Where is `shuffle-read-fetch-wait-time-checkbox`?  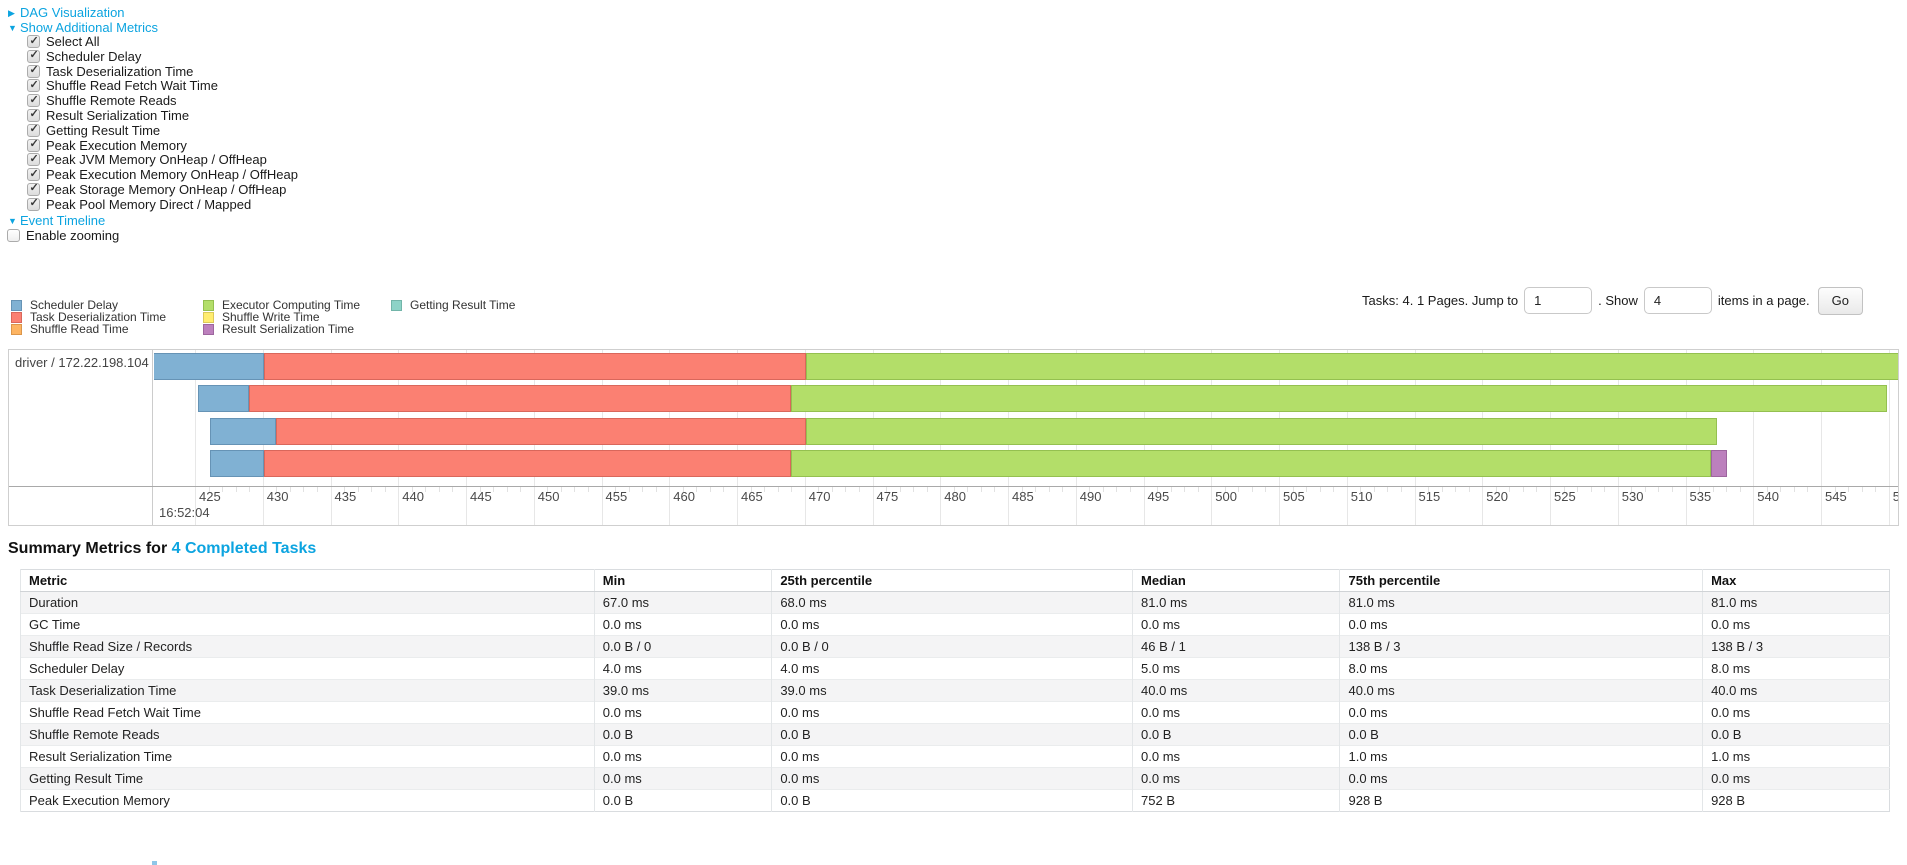 shuffle-read-fetch-wait-time-checkbox is located at coordinates (33, 86).